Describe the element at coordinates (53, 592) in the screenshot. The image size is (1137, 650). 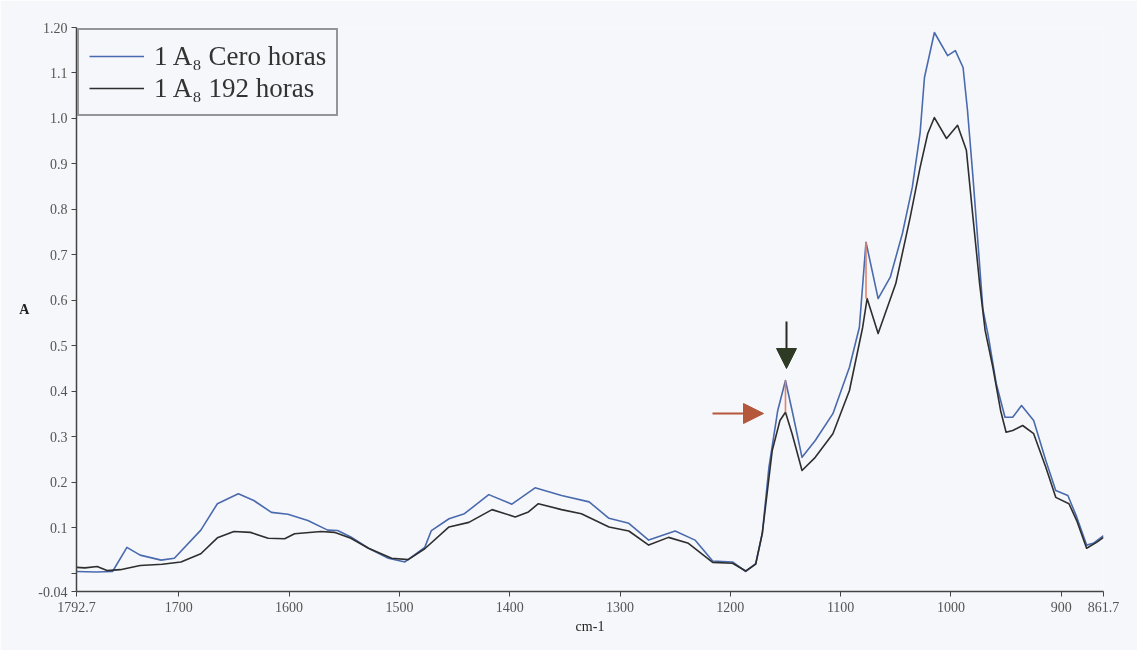
I see `y-tick-label: -0.04` at that location.